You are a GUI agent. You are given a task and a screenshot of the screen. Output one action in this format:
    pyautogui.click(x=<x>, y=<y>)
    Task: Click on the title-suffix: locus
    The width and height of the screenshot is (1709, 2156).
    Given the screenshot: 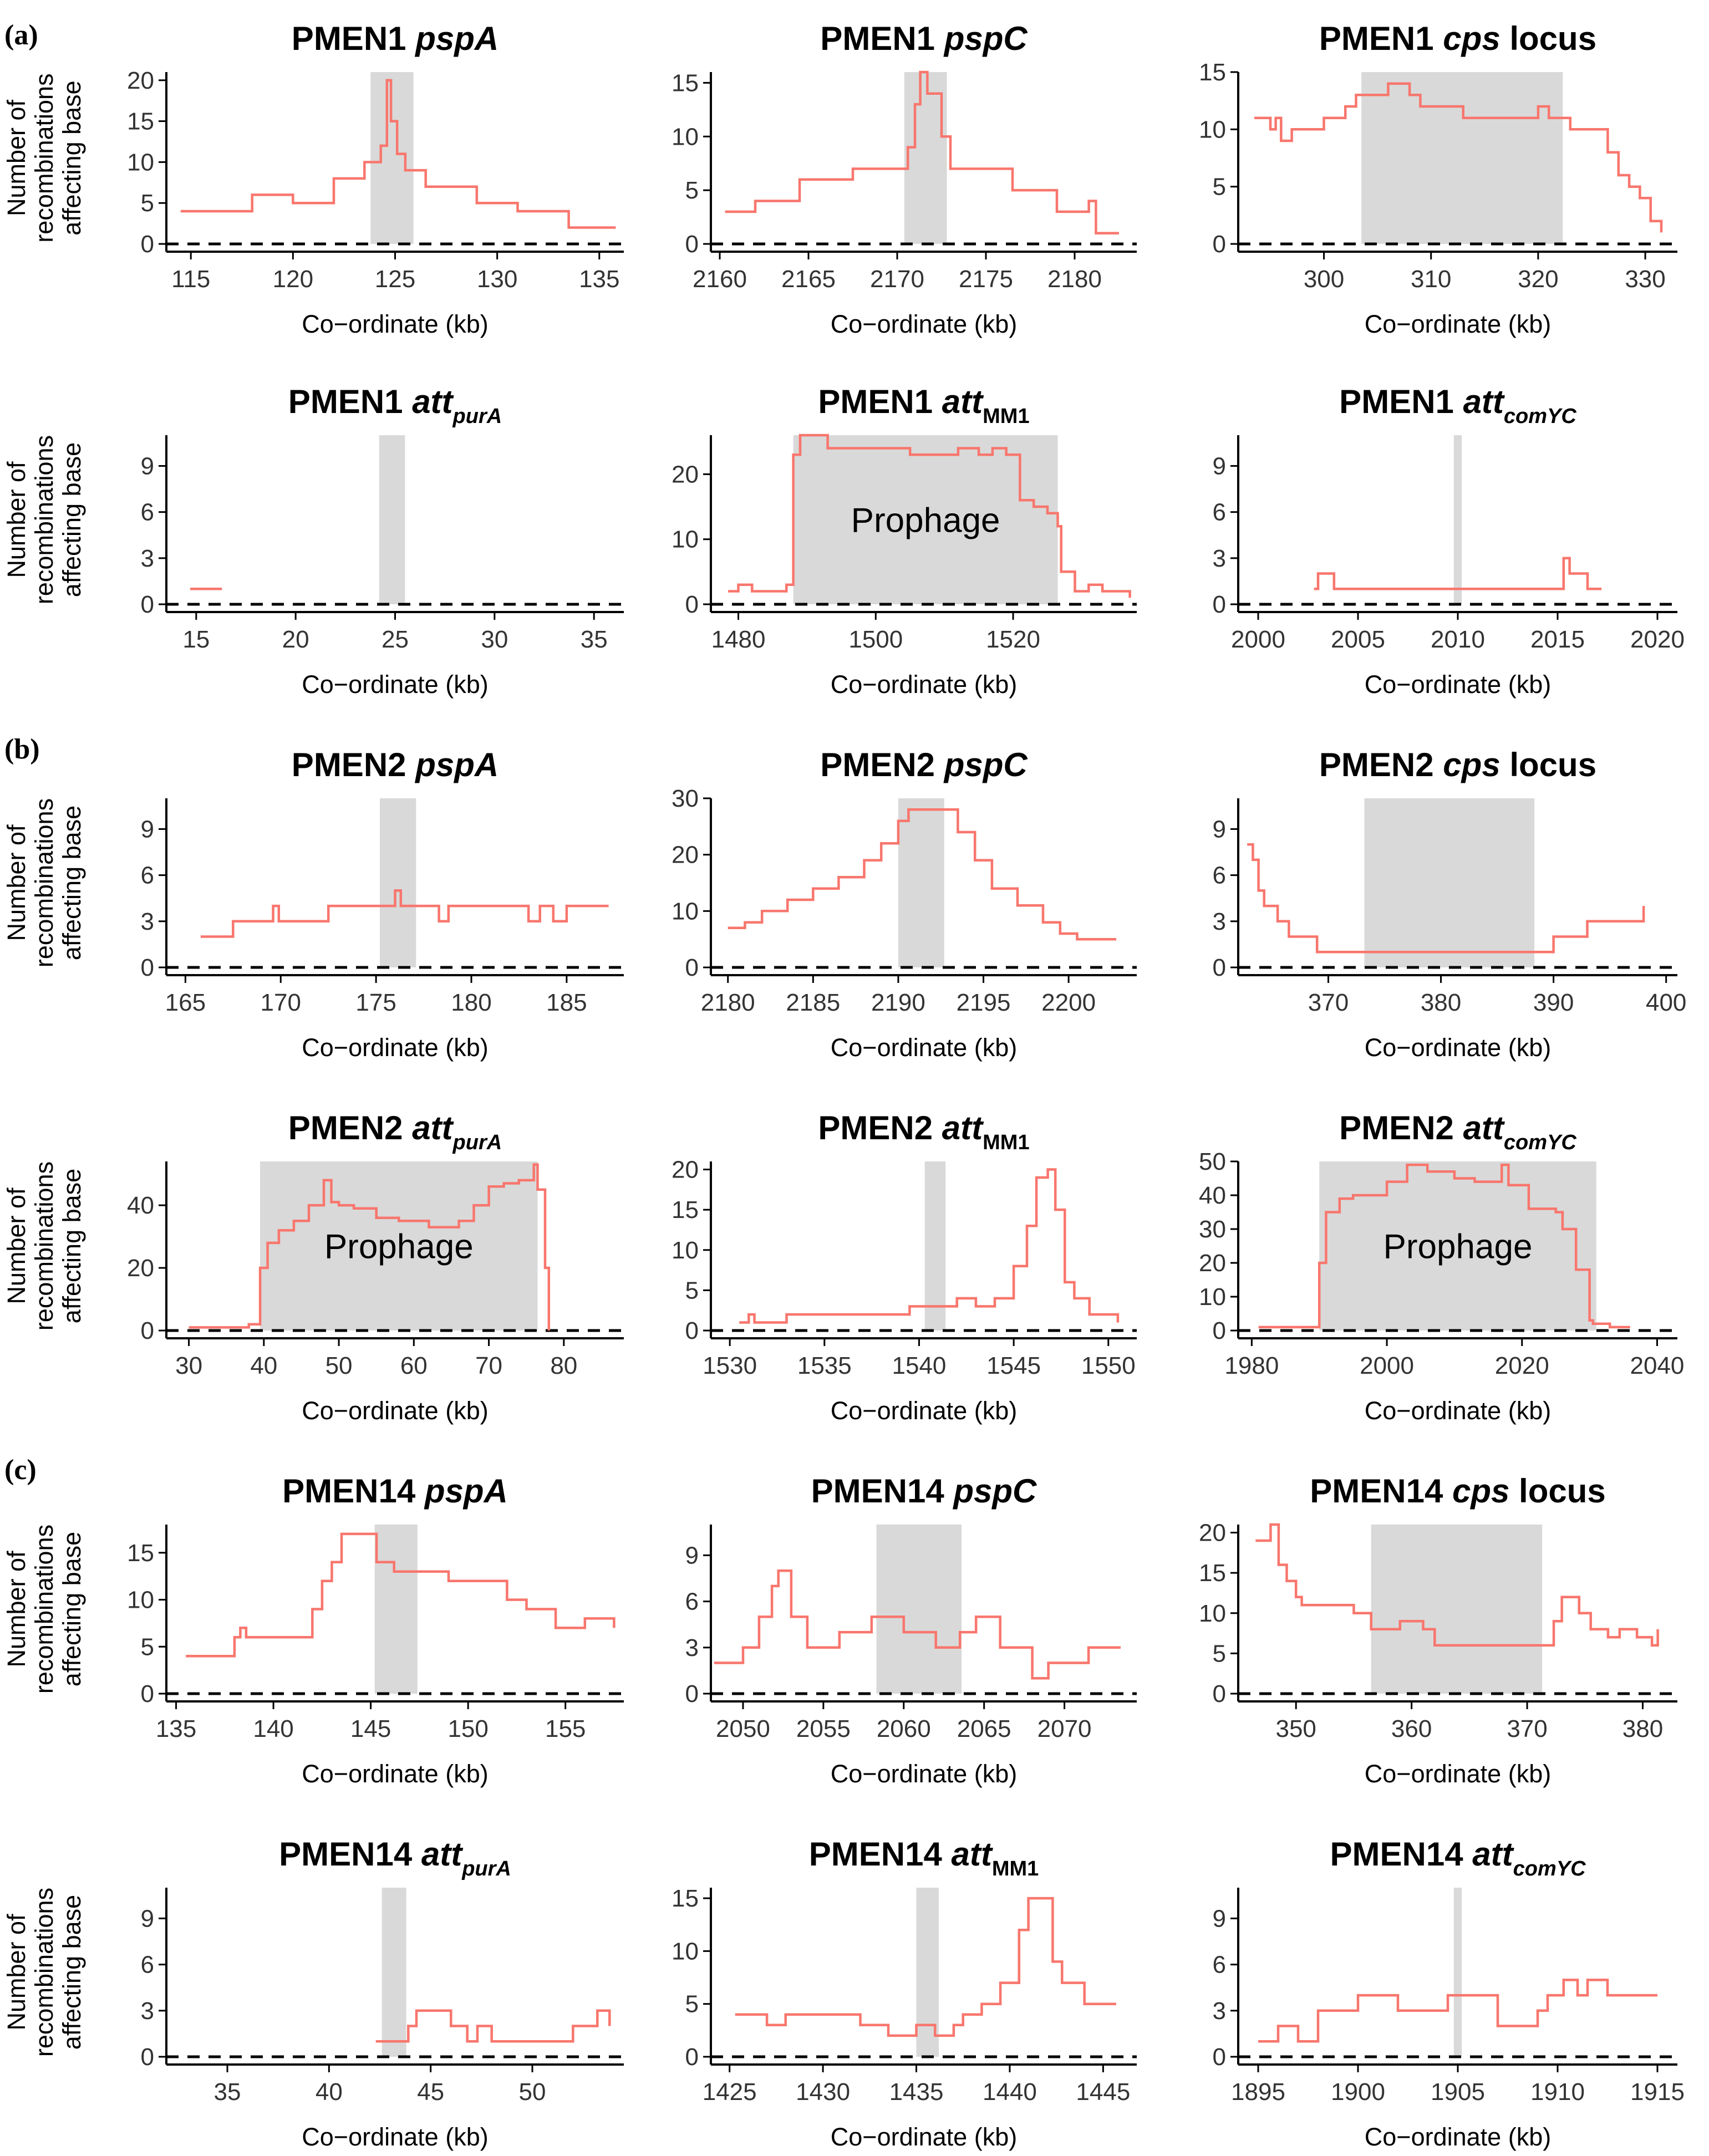 What is the action you would take?
    pyautogui.click(x=1548, y=764)
    